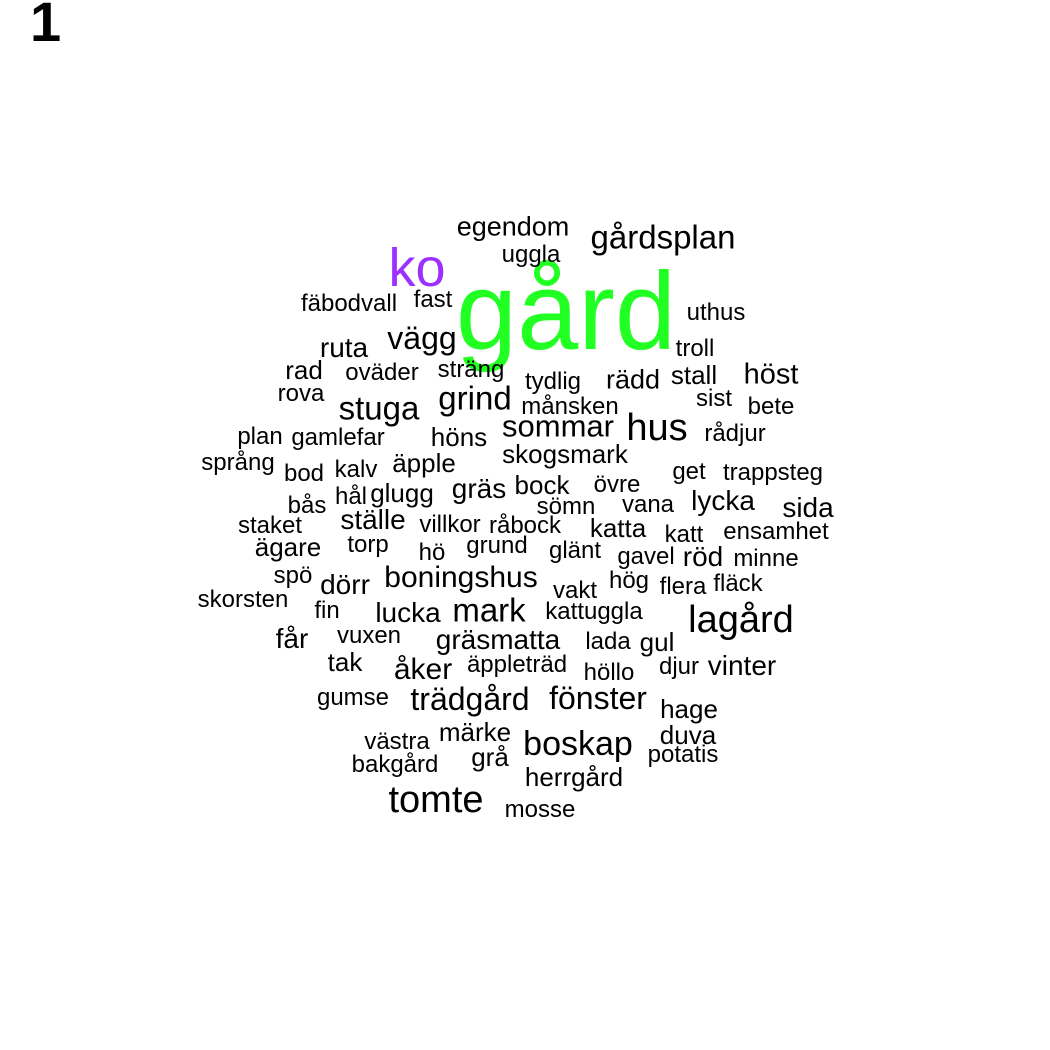 Image resolution: width=1050 pixels, height=1050 pixels. What do you see at coordinates (270, 525) in the screenshot?
I see `word-staket: staket` at bounding box center [270, 525].